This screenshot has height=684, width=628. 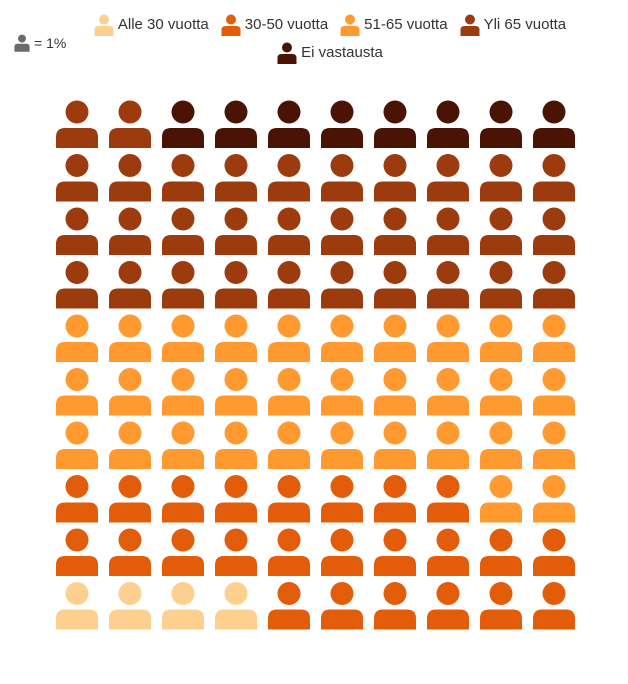 I want to click on legend-item-51-65: 51-65 vuotta, so click(x=394, y=25).